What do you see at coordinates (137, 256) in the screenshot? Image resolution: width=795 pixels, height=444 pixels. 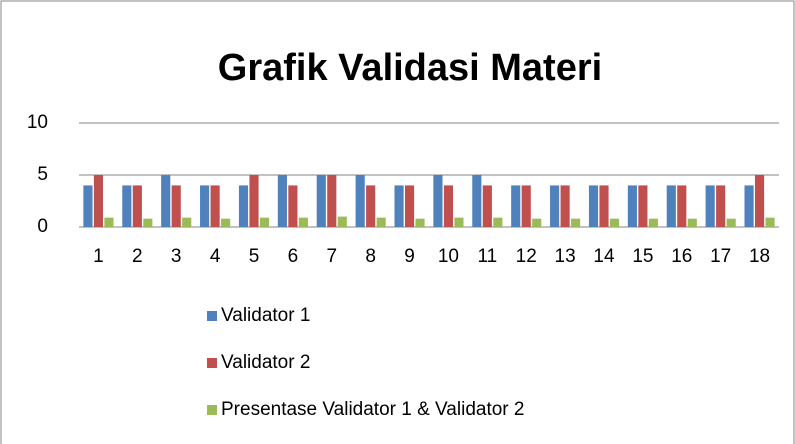 I see `x-tick-label: 2` at bounding box center [137, 256].